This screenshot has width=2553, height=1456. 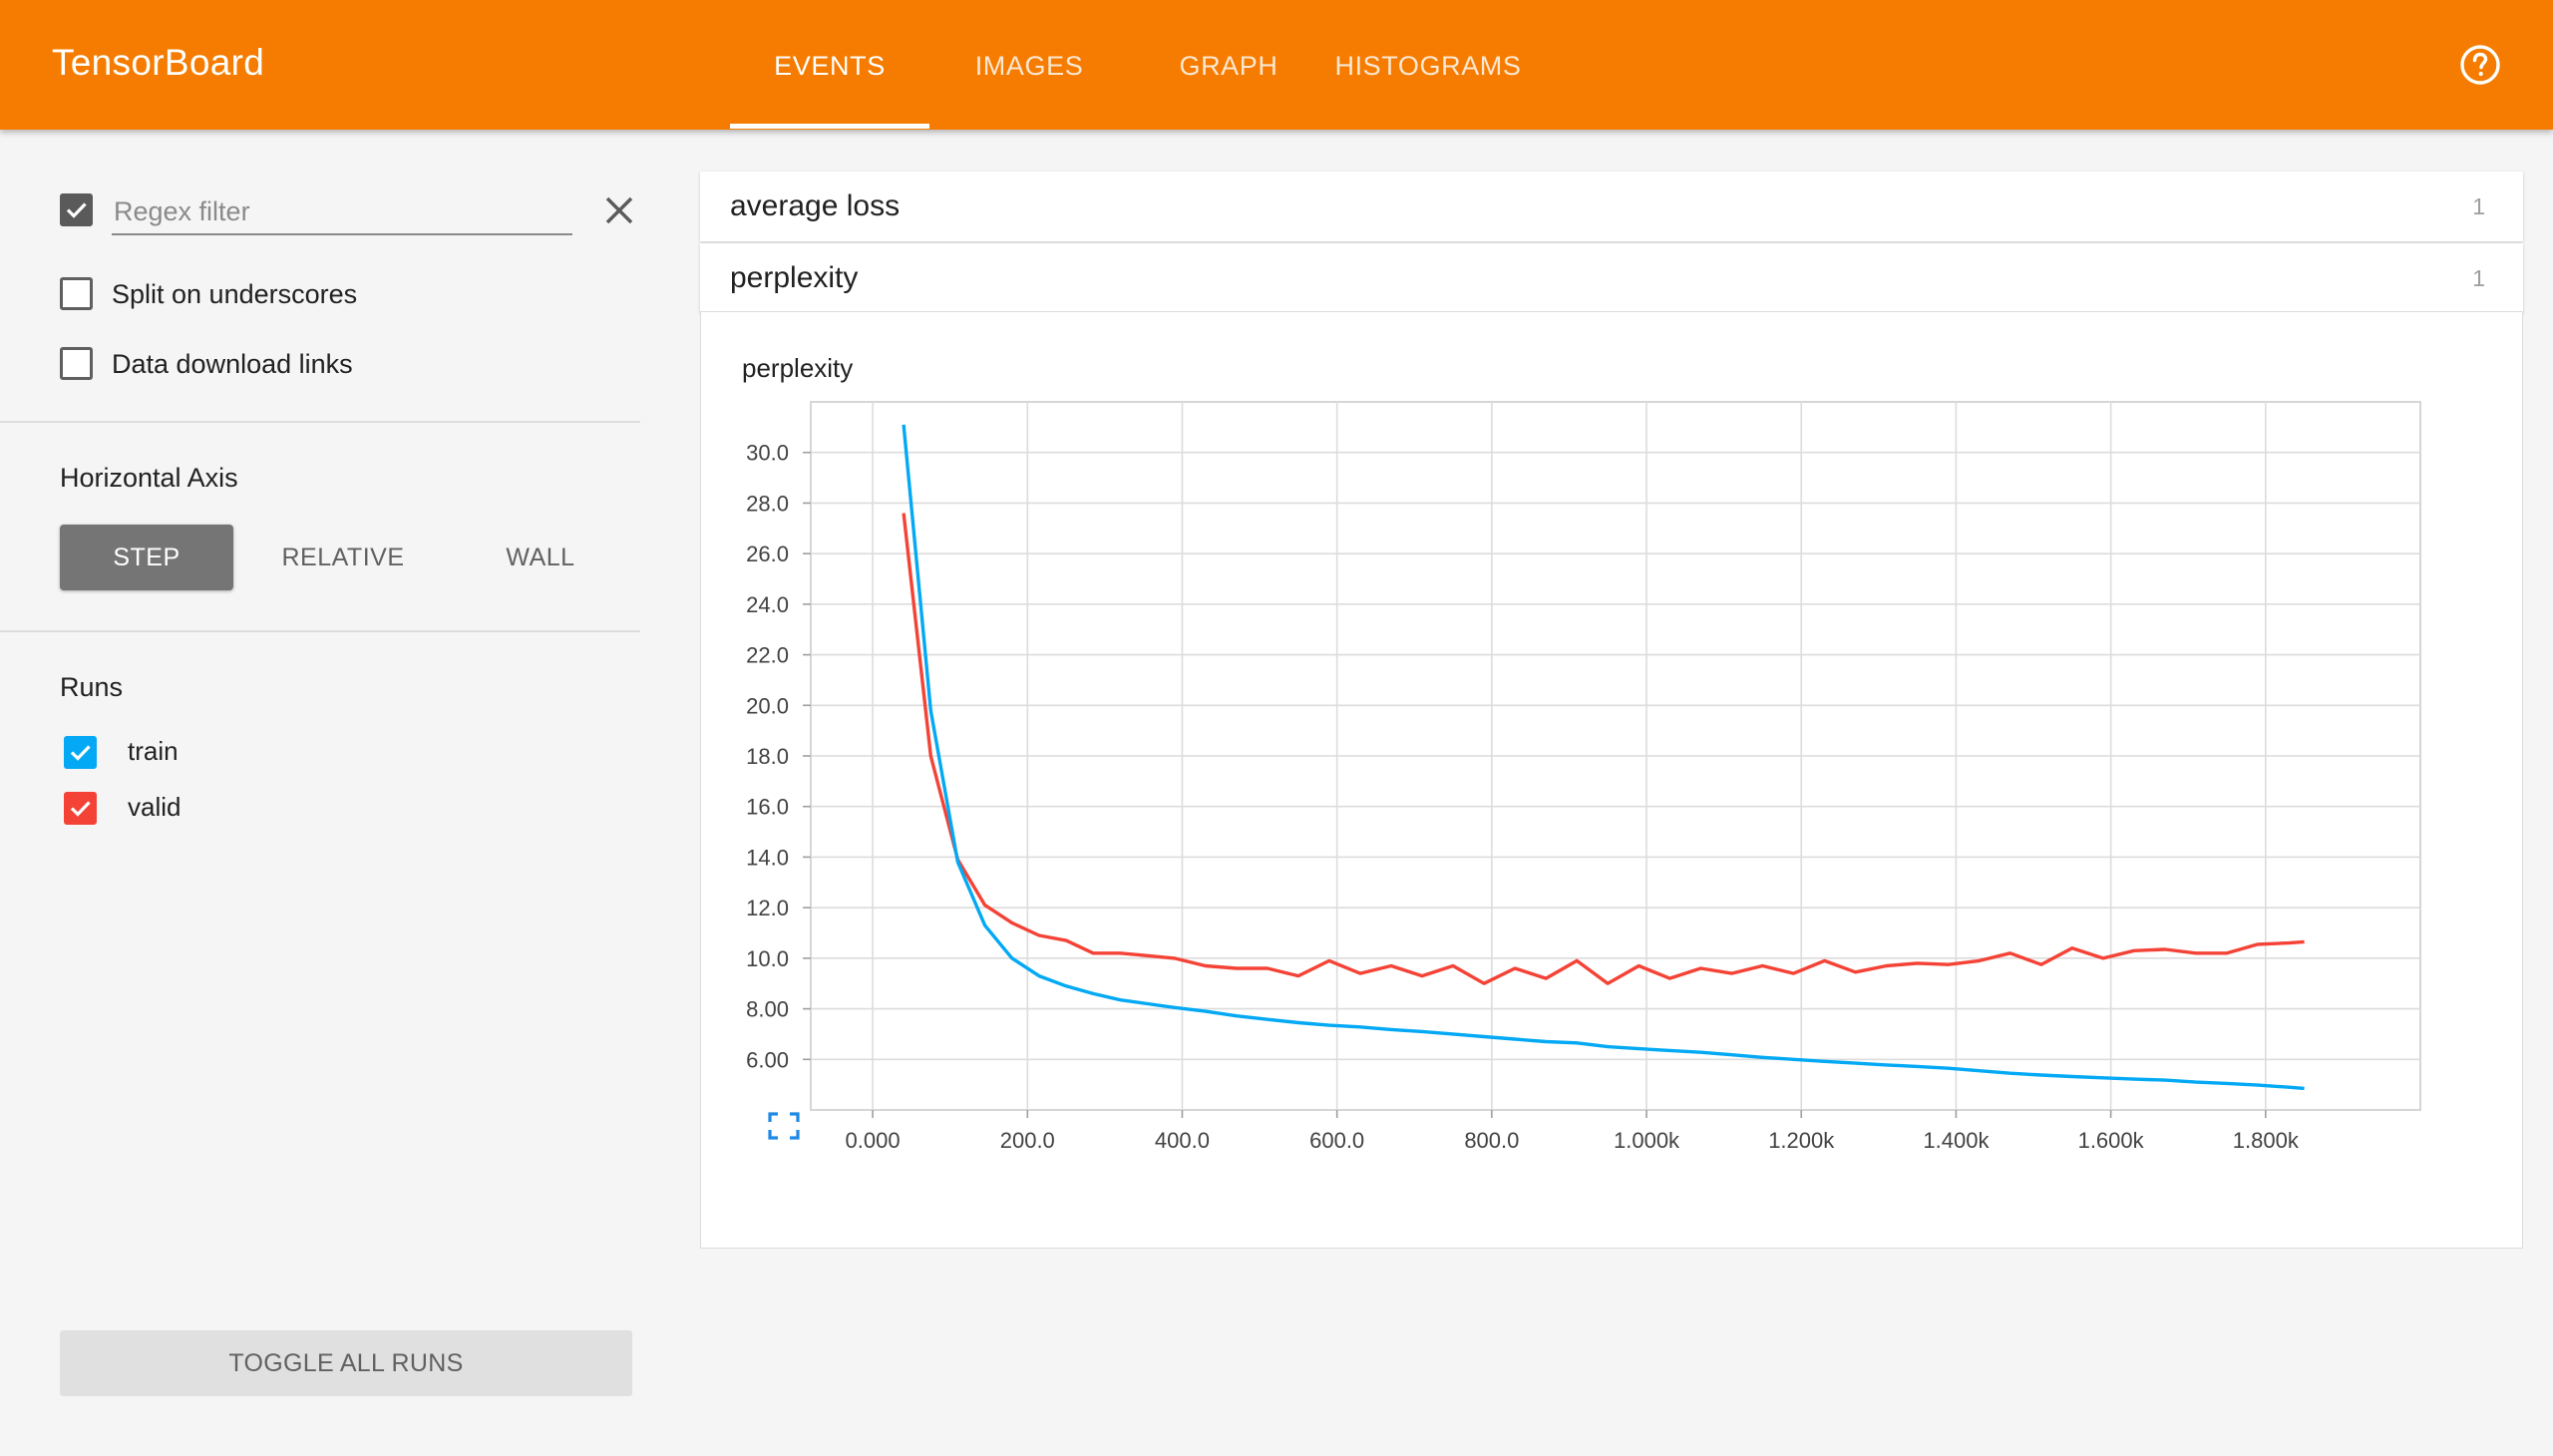 I want to click on x-tick-label: 1.400k, so click(x=1957, y=1140).